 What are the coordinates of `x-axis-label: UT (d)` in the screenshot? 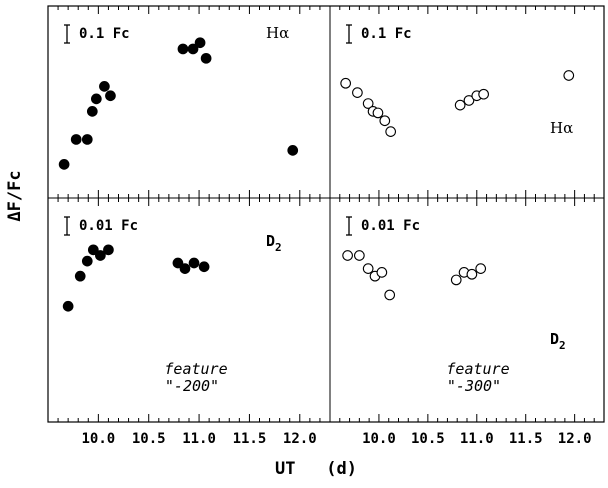 It's located at (316, 469).